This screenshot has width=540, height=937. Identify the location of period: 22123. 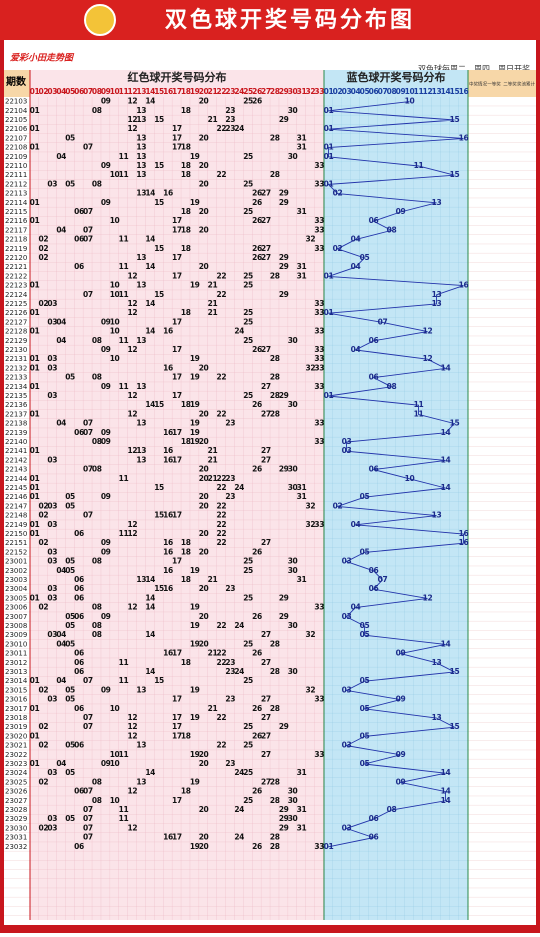
(16, 286).